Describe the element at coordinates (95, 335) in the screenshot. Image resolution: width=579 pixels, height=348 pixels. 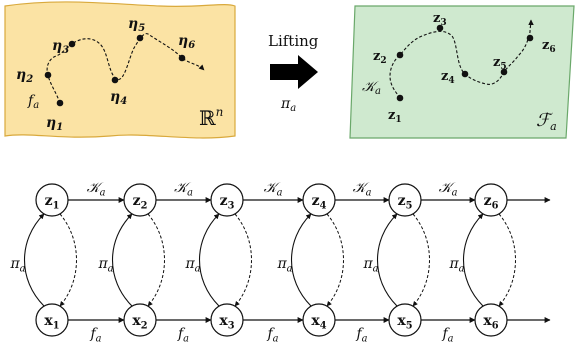
I see `dyn-label-1: fa` at that location.